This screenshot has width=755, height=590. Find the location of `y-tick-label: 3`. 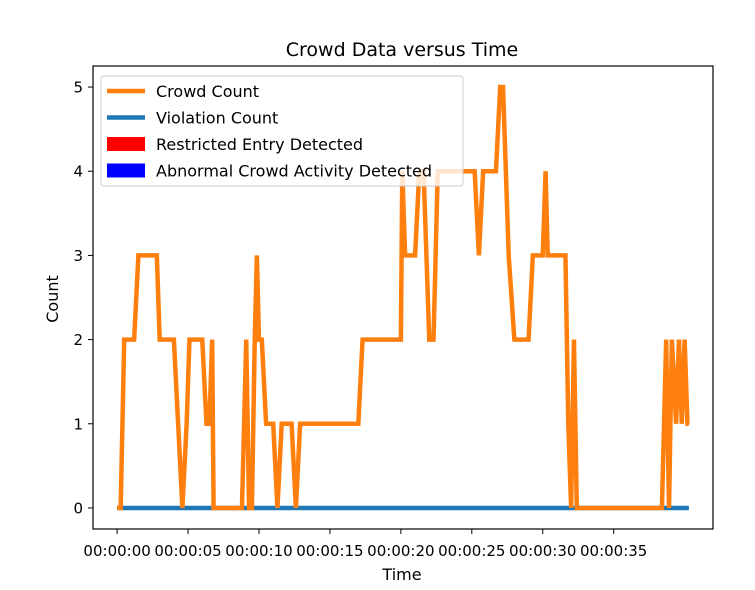

y-tick-label: 3 is located at coordinates (78, 256).